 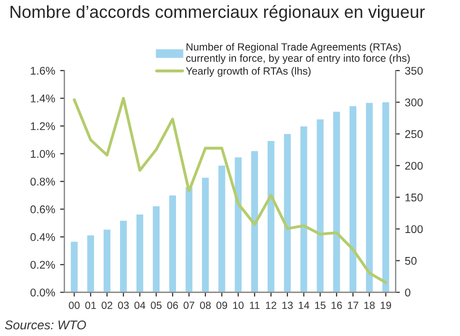 What do you see at coordinates (123, 305) in the screenshot?
I see `x-tick-label: 03` at bounding box center [123, 305].